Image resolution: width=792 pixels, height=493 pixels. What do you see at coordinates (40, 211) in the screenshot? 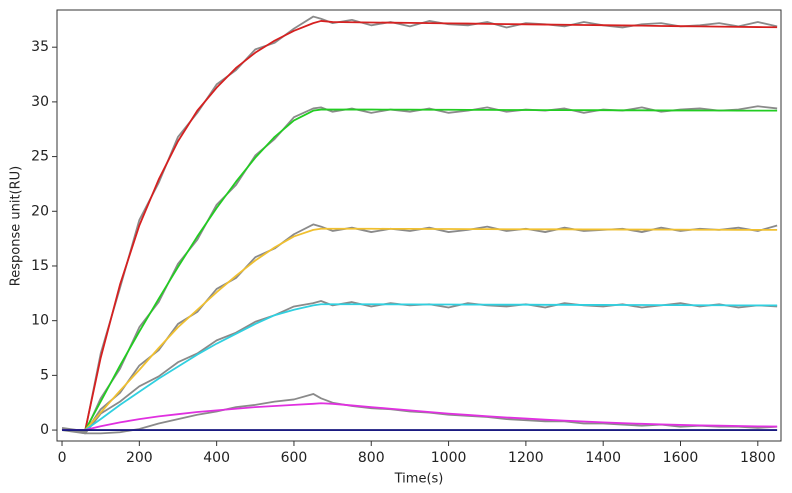
I see `y-tick-label: 20` at bounding box center [40, 211].